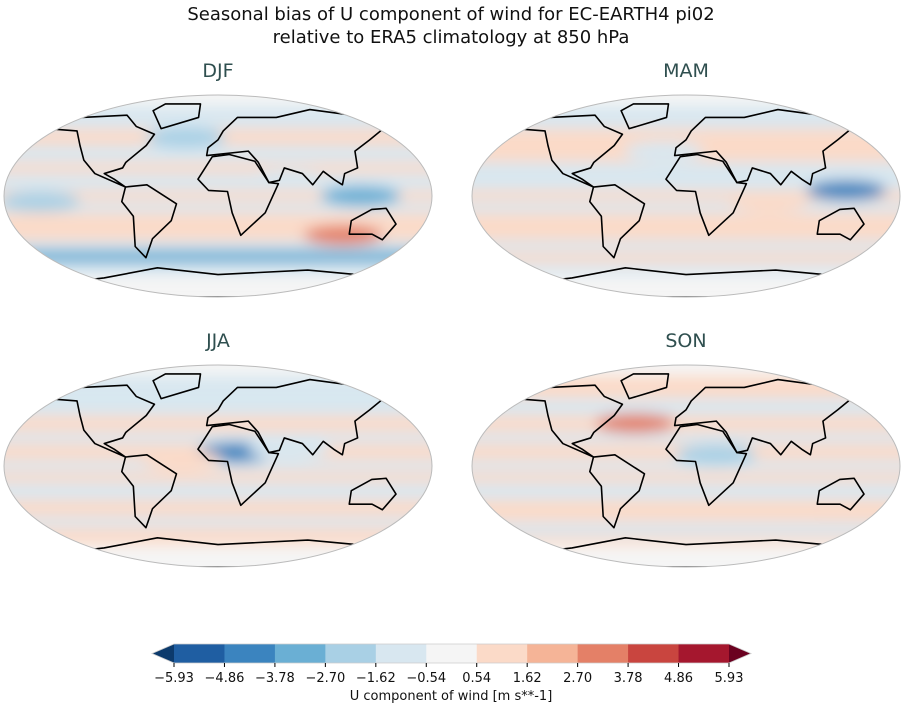 The image size is (902, 707). I want to click on panel-title-jja: JJA, so click(218, 341).